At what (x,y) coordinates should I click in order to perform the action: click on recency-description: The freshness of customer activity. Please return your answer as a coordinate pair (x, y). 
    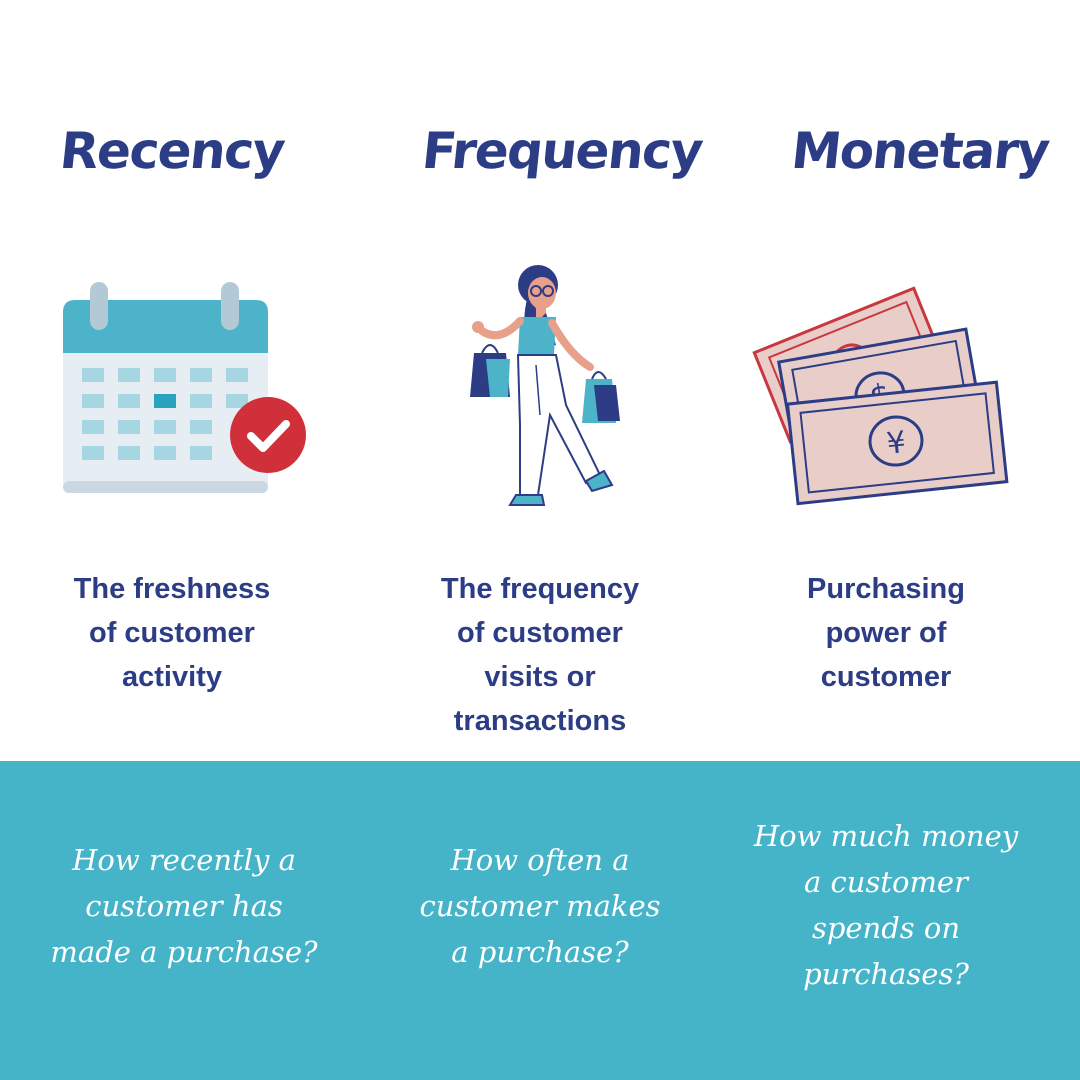
    Looking at the image, I should click on (172, 633).